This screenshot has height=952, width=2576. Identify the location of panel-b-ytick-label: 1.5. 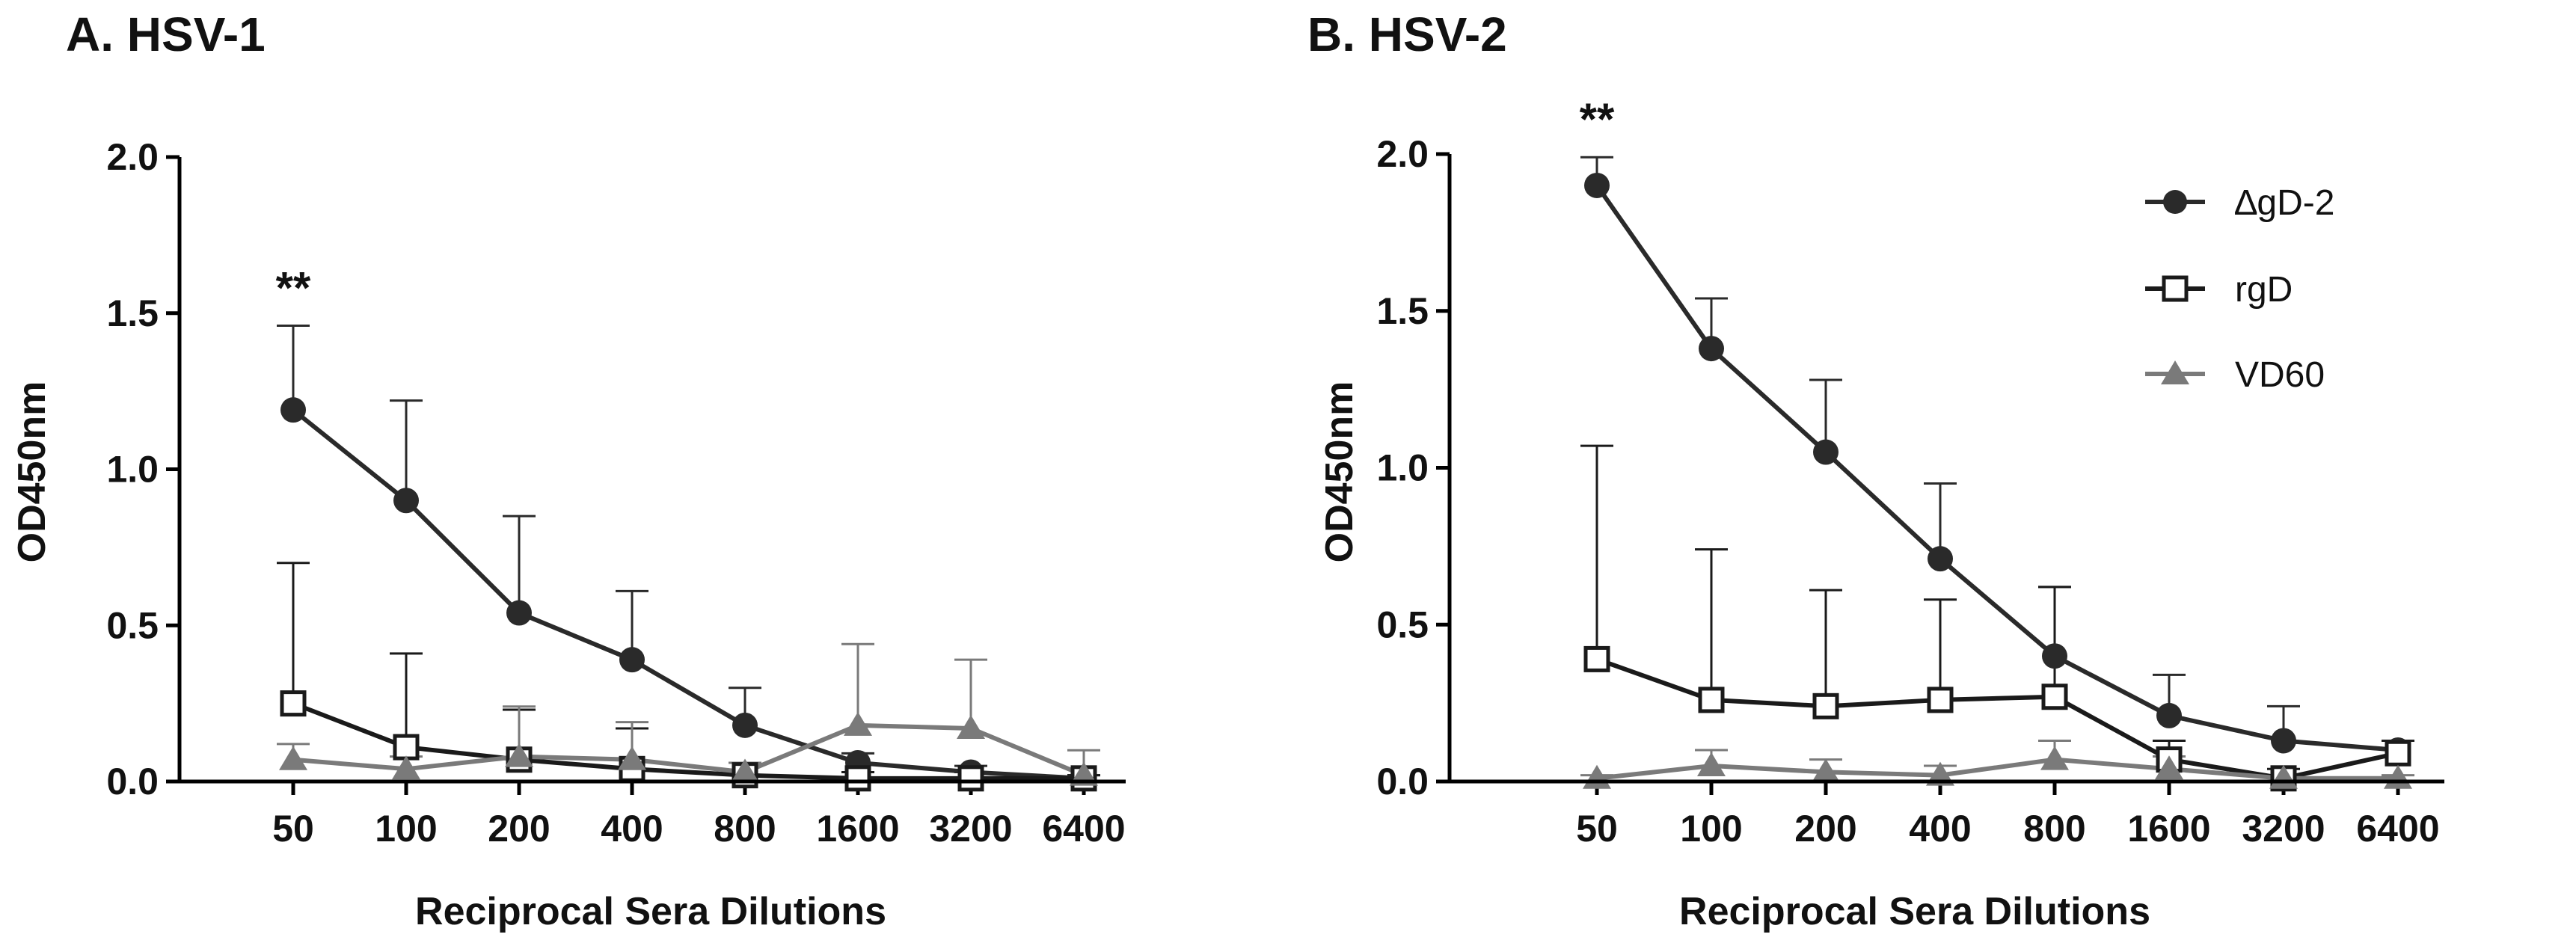
(1402, 311).